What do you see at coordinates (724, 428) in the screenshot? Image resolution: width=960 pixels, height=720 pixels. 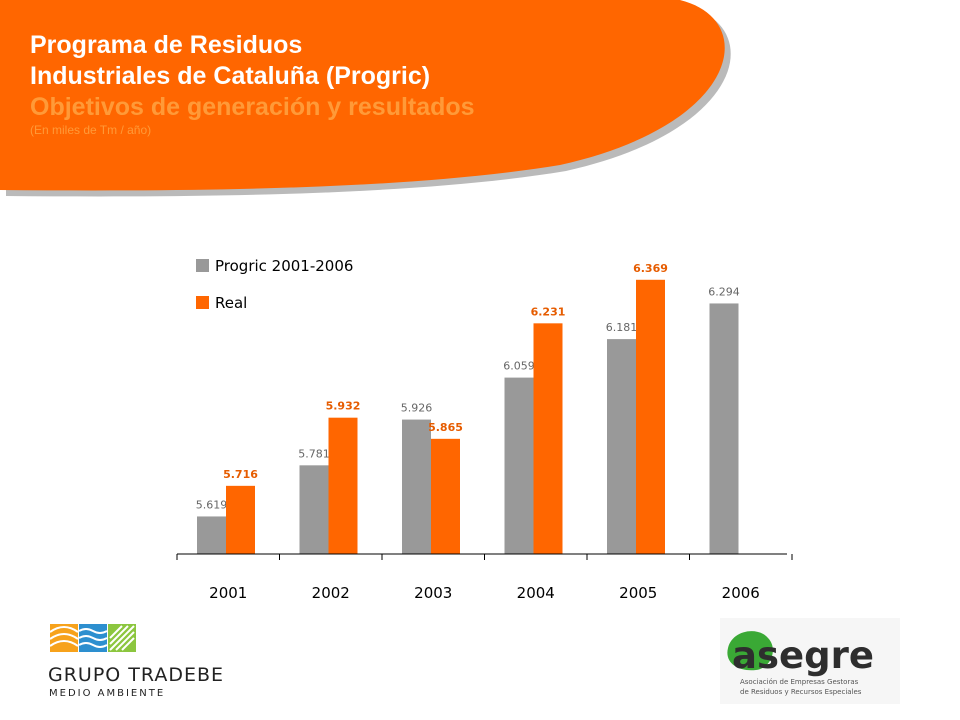 I see `bar-progric-2006` at bounding box center [724, 428].